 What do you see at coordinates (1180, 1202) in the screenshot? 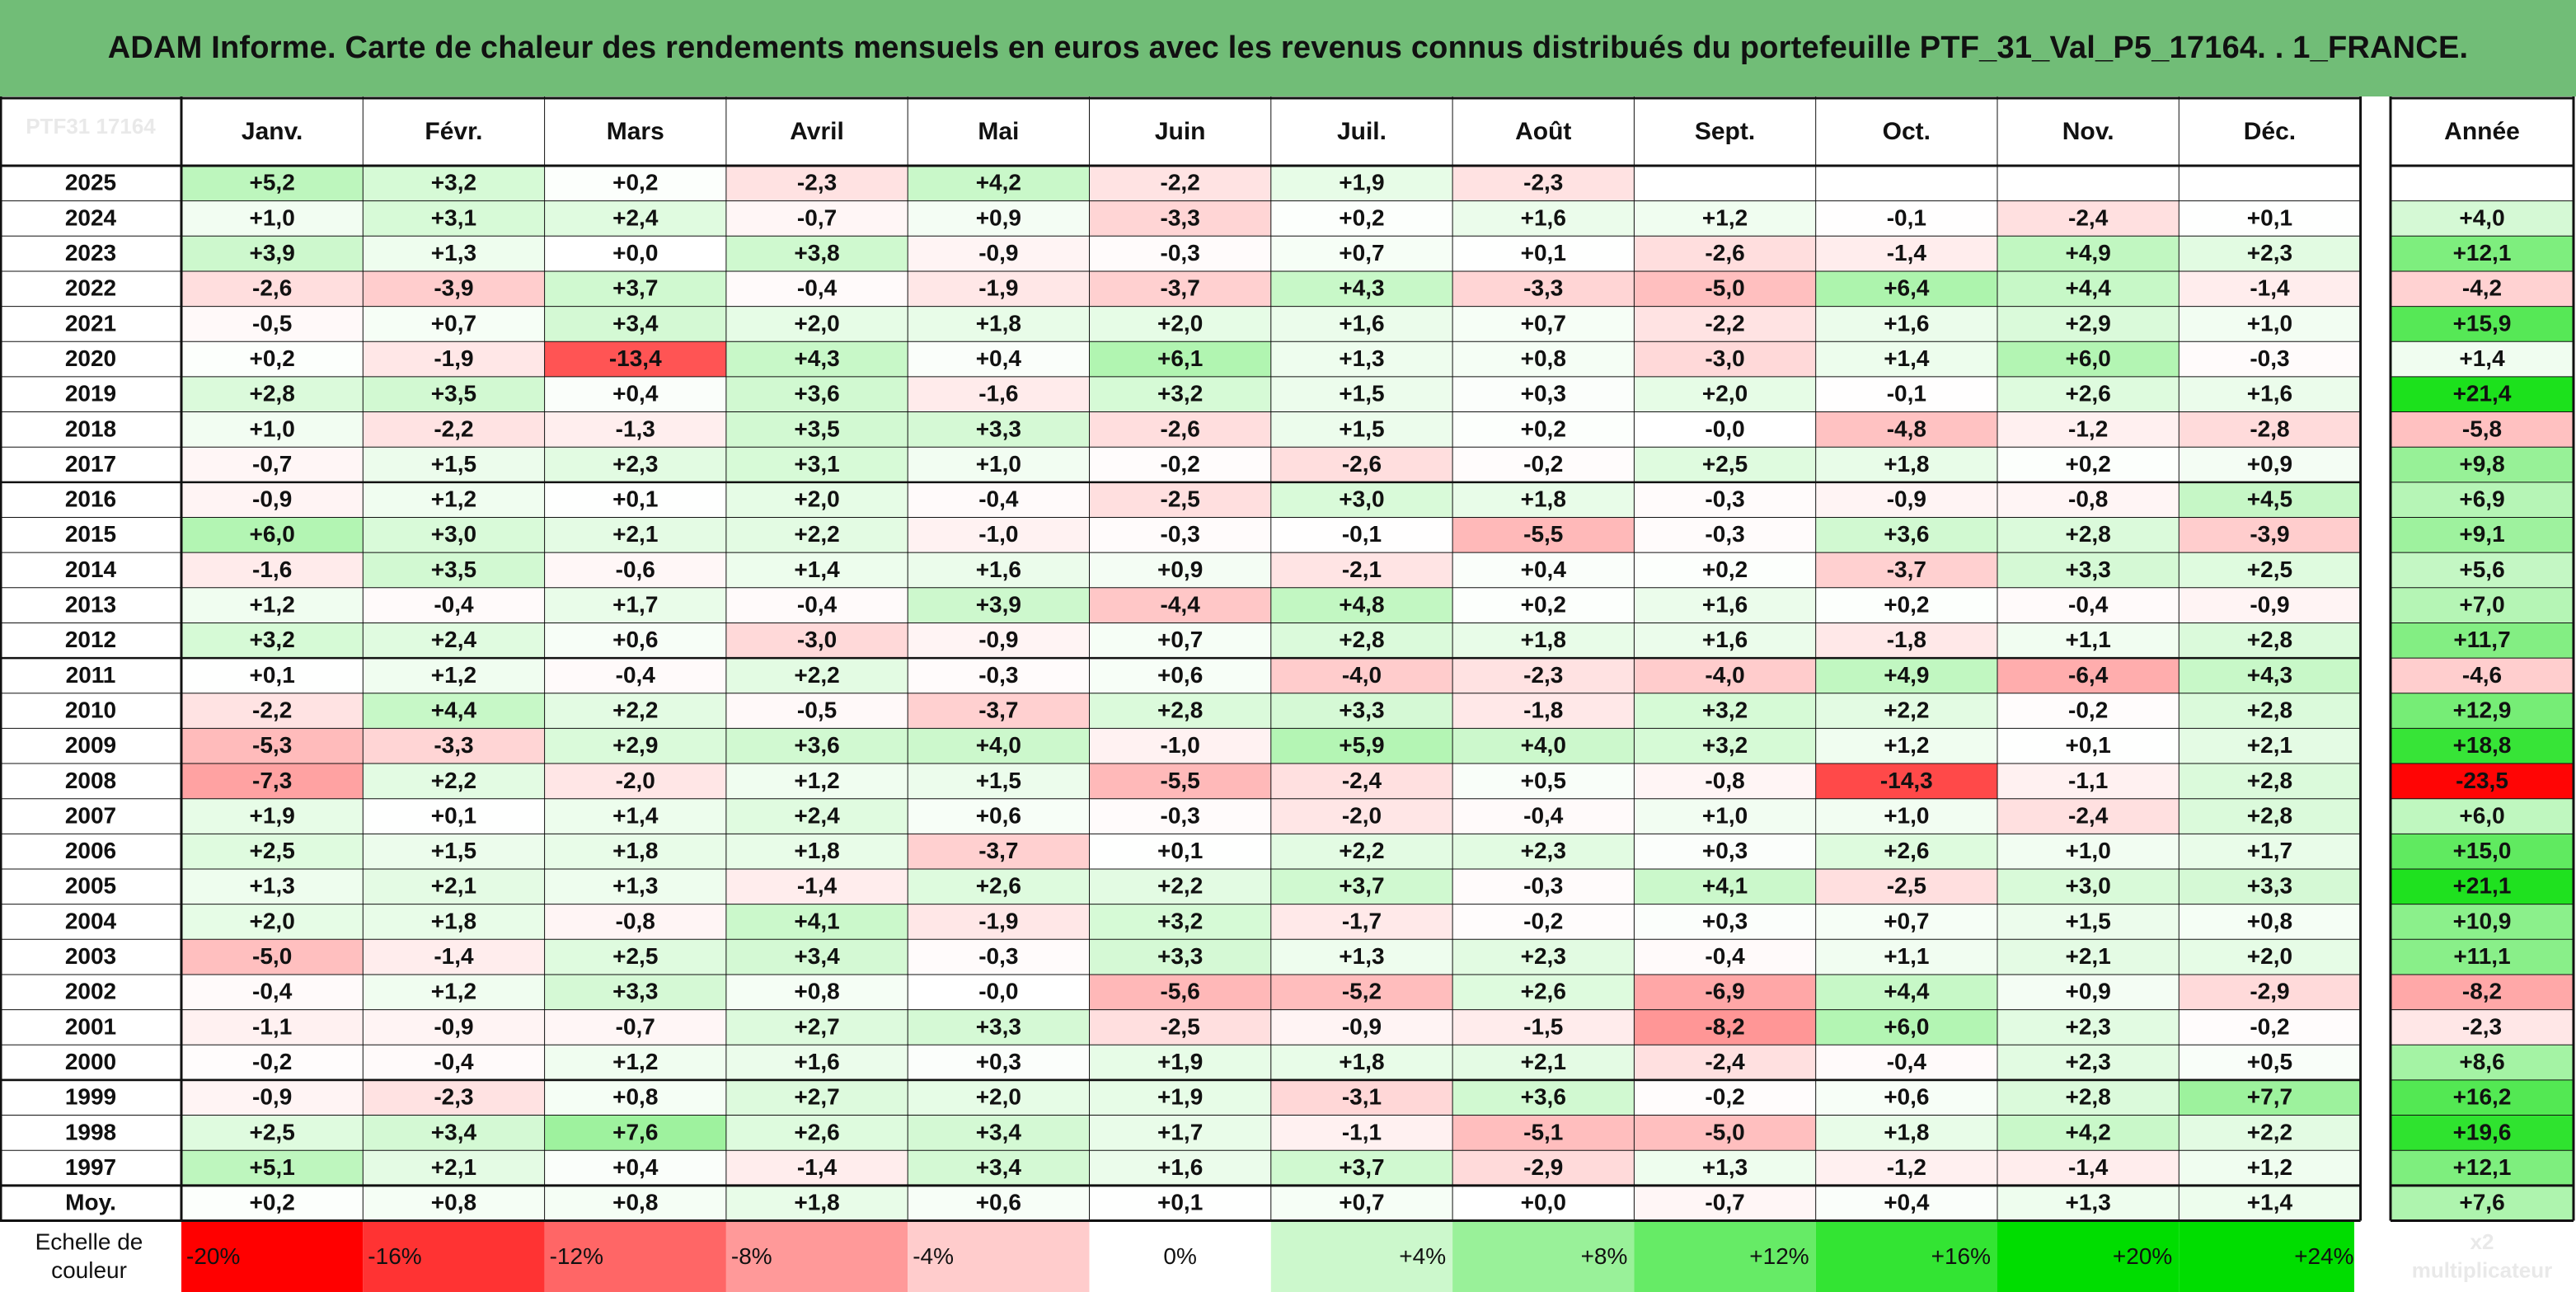
I see `average-value: +0,1` at bounding box center [1180, 1202].